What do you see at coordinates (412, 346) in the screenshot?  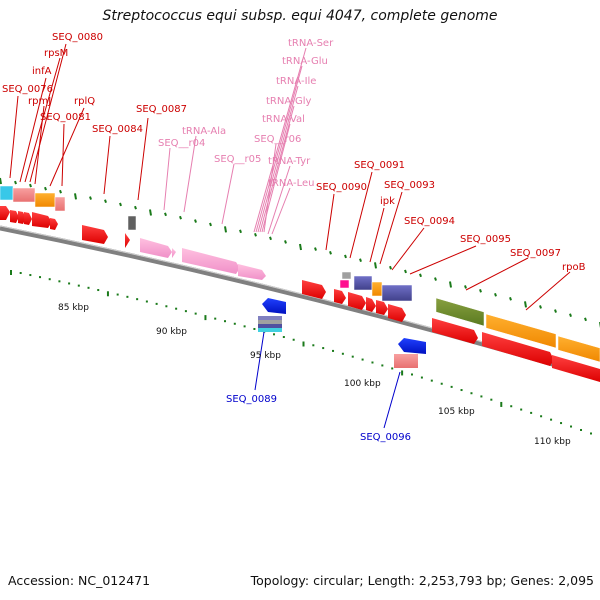 I see `reverse-gene-arrow` at bounding box center [412, 346].